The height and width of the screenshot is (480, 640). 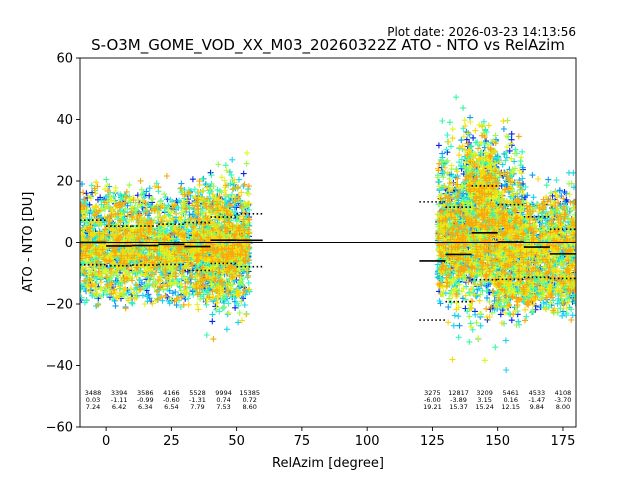 What do you see at coordinates (302, 441) in the screenshot?
I see `x-tick-label: 75` at bounding box center [302, 441].